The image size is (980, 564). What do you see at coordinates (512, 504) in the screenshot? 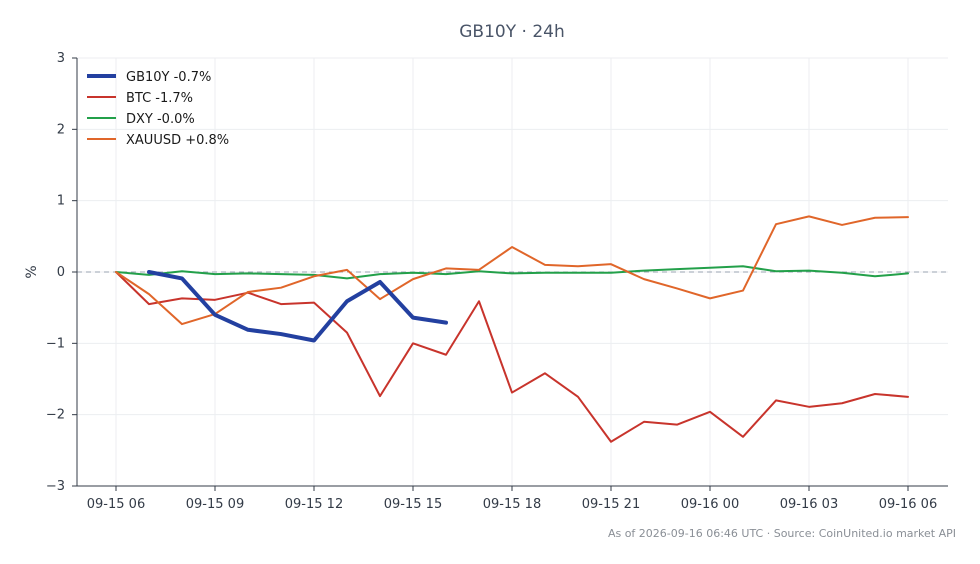
I see `tick-label-x: 09-15 18` at bounding box center [512, 504].